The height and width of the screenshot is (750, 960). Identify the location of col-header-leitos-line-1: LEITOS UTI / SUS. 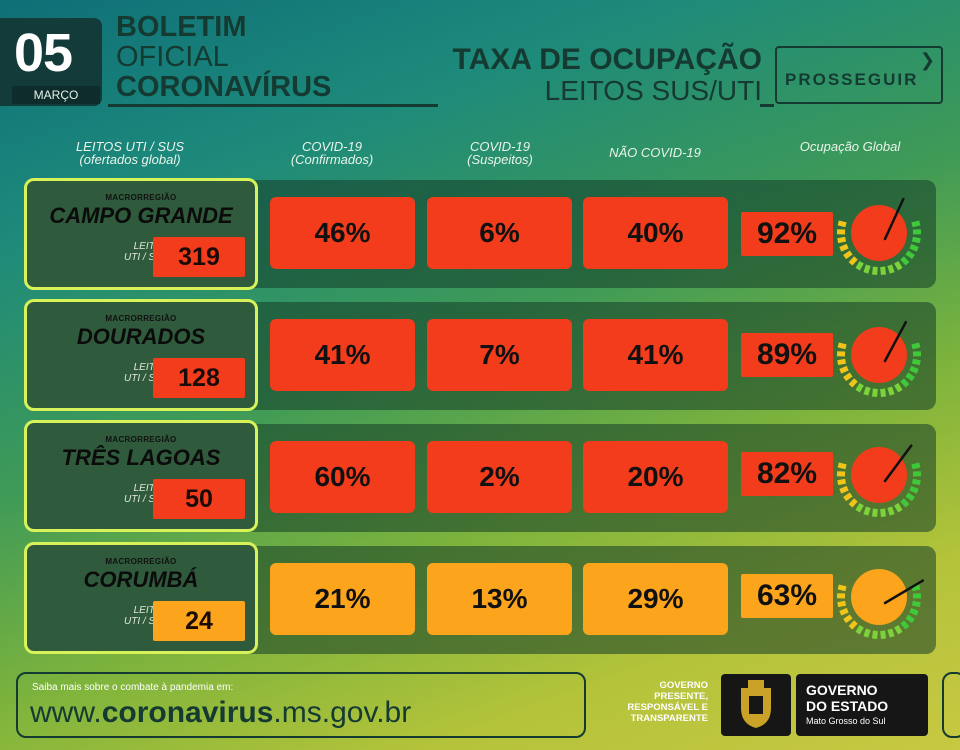
(130, 146).